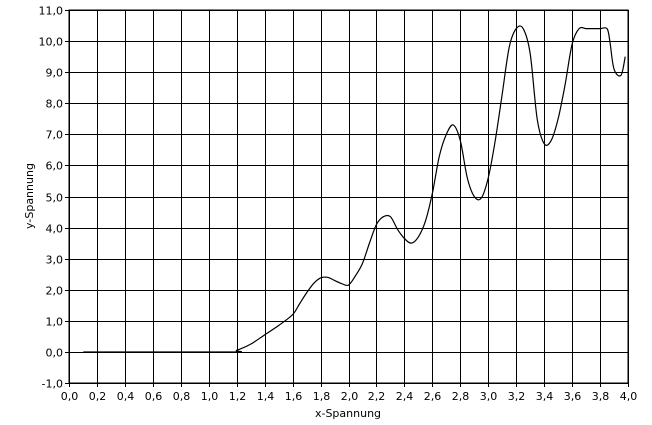 Image resolution: width=652 pixels, height=425 pixels. I want to click on x-tick-label: 1,0, so click(210, 396).